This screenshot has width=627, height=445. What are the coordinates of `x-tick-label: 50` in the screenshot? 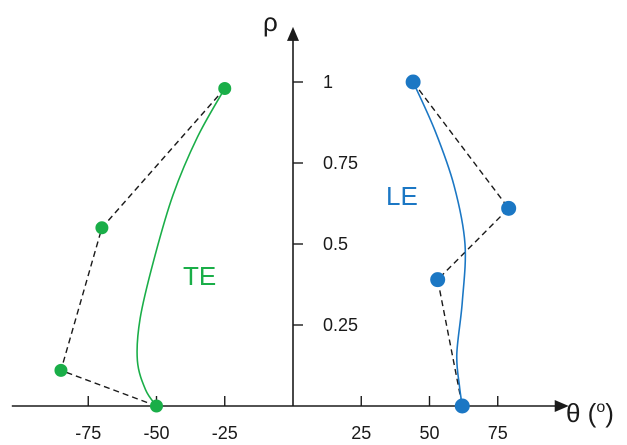 It's located at (429, 433).